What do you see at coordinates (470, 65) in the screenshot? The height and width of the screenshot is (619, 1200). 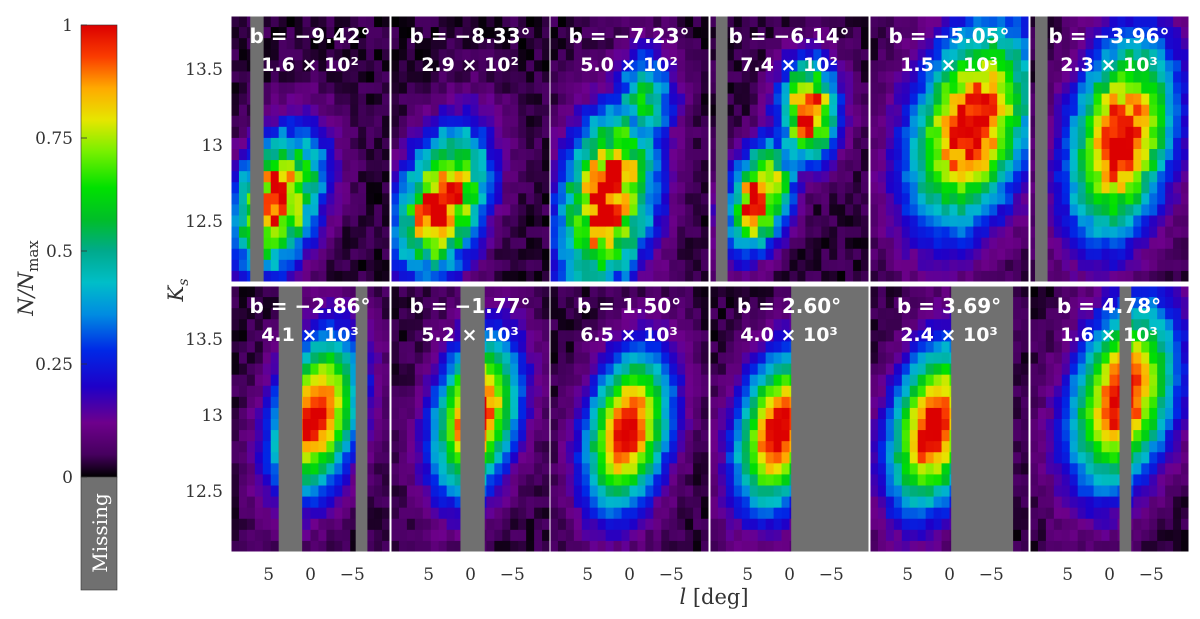 I see `panel-count-label: 2.9 × 10²` at bounding box center [470, 65].